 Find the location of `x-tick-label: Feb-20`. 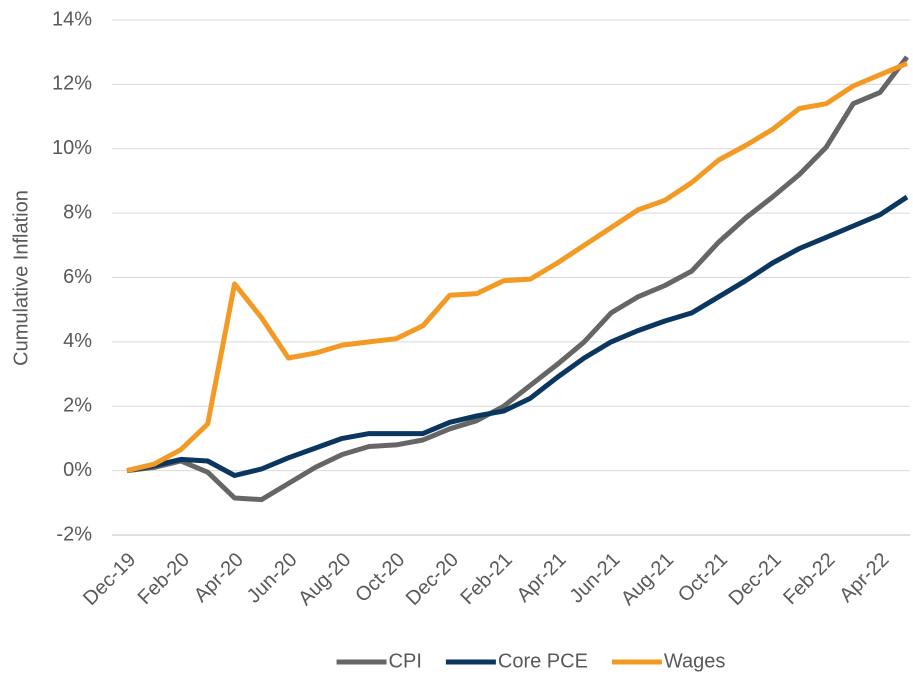

x-tick-label: Feb-20 is located at coordinates (164, 579).